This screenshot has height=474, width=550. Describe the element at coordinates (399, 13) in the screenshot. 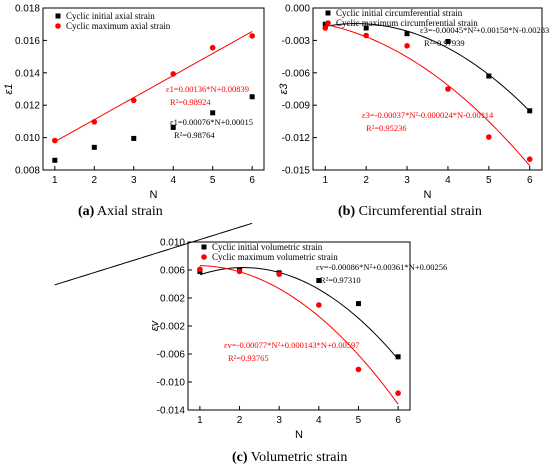

I see `legend-label: Cyclic initial circumferential strain` at that location.